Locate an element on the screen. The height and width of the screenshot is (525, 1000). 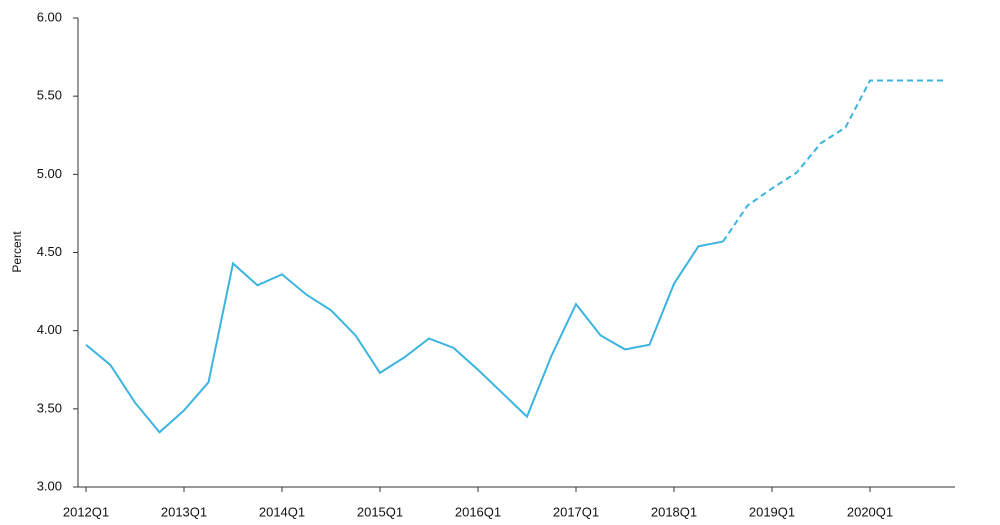
x-tick-label: 2014Q1 is located at coordinates (282, 511).